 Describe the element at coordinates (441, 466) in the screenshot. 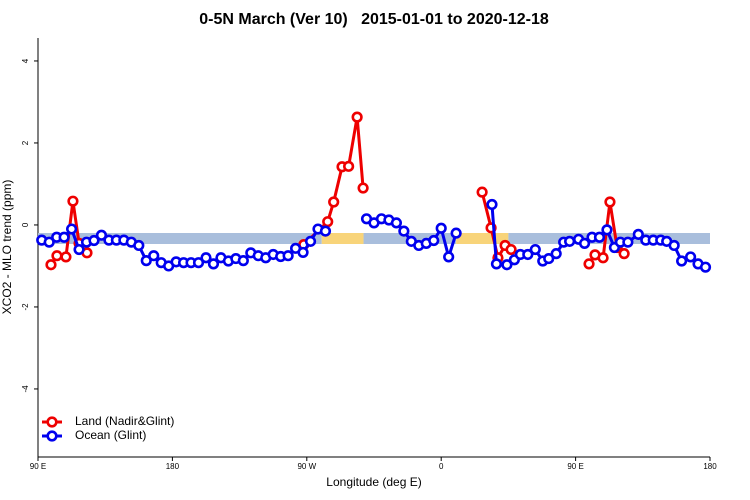

I see `x-tick-label: 0` at that location.